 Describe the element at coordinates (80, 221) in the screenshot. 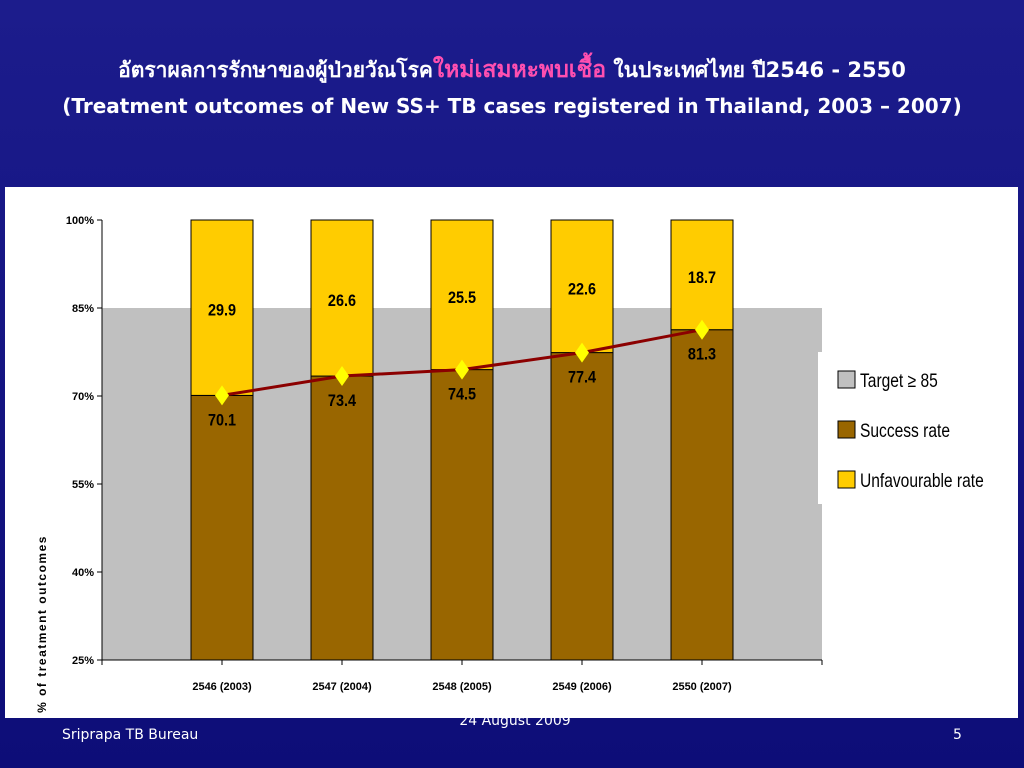

I see `y-tick-label: 100%` at that location.